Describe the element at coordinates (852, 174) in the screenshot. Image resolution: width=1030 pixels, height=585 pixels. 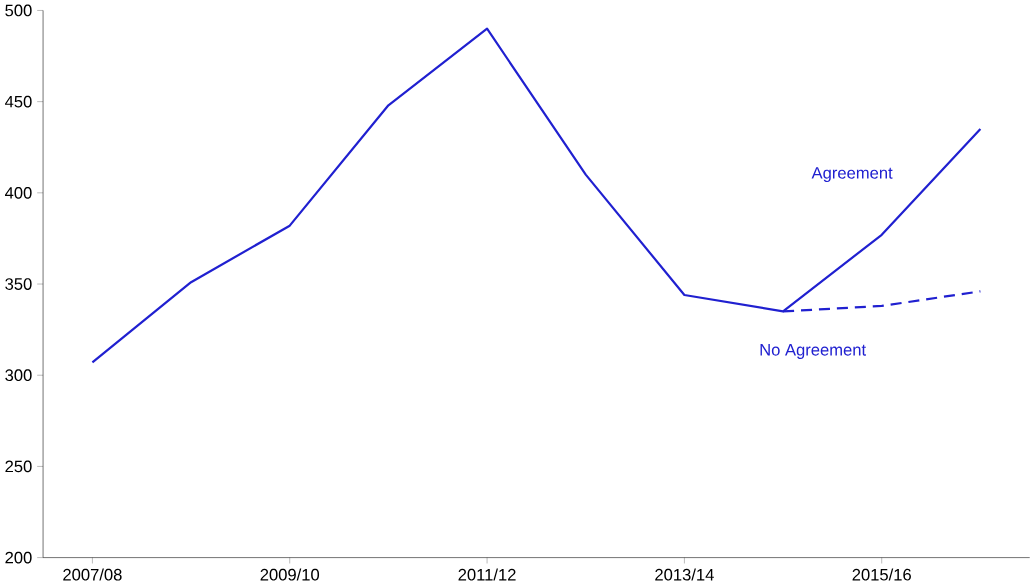
I see `series-label: Agreement` at that location.